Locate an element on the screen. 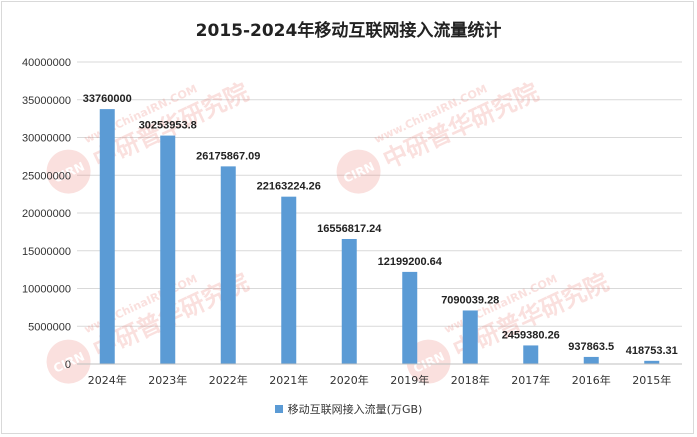 The image size is (697, 437). x-tick-label: 2023年 is located at coordinates (167, 380).